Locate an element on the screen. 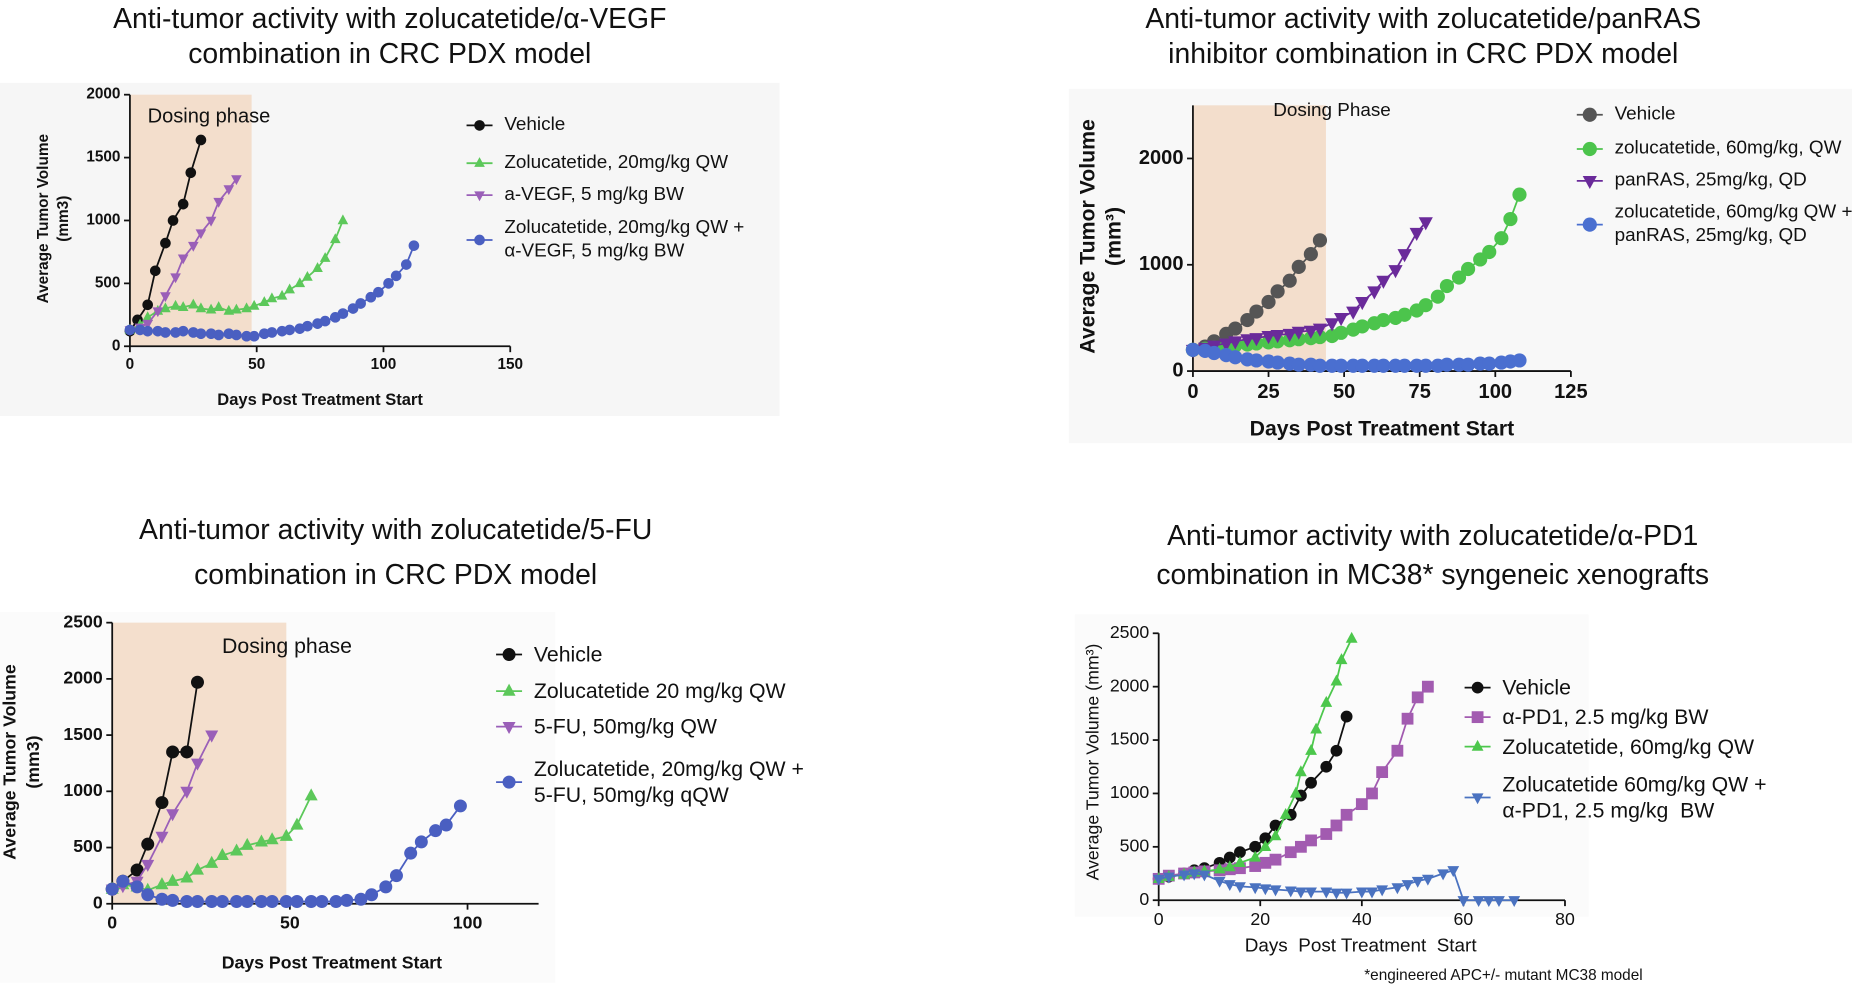  x-axis-label: Days Post Treatment Start is located at coordinates (1382, 429).